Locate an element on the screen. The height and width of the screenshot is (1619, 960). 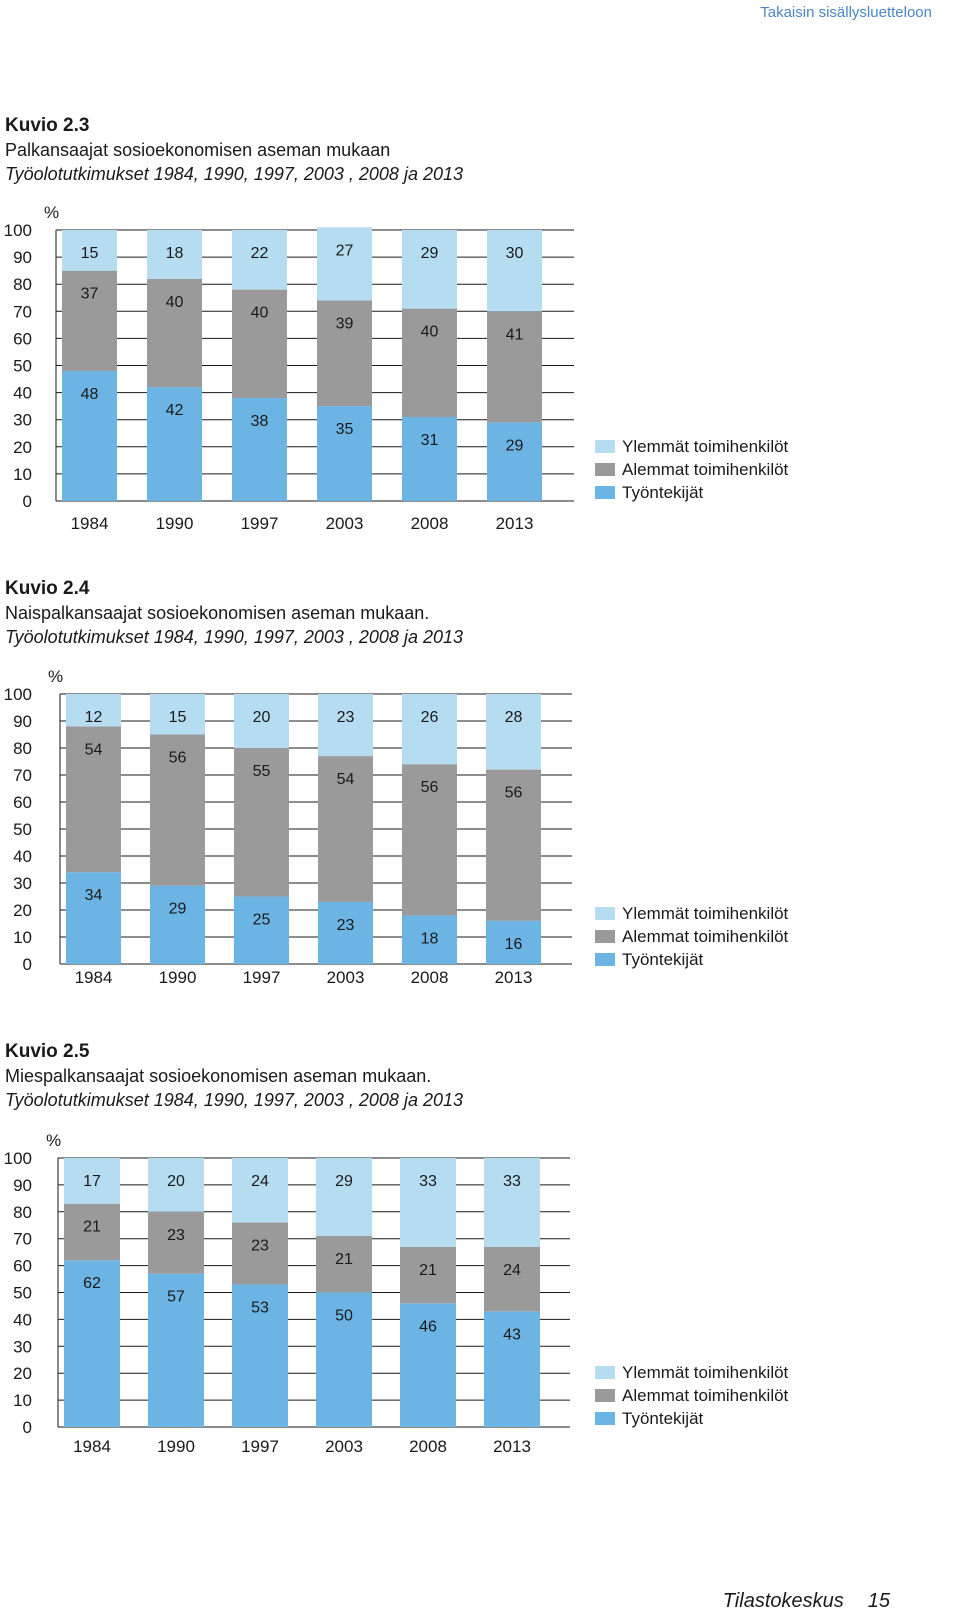
legend-label: Työntekijät is located at coordinates (663, 959).